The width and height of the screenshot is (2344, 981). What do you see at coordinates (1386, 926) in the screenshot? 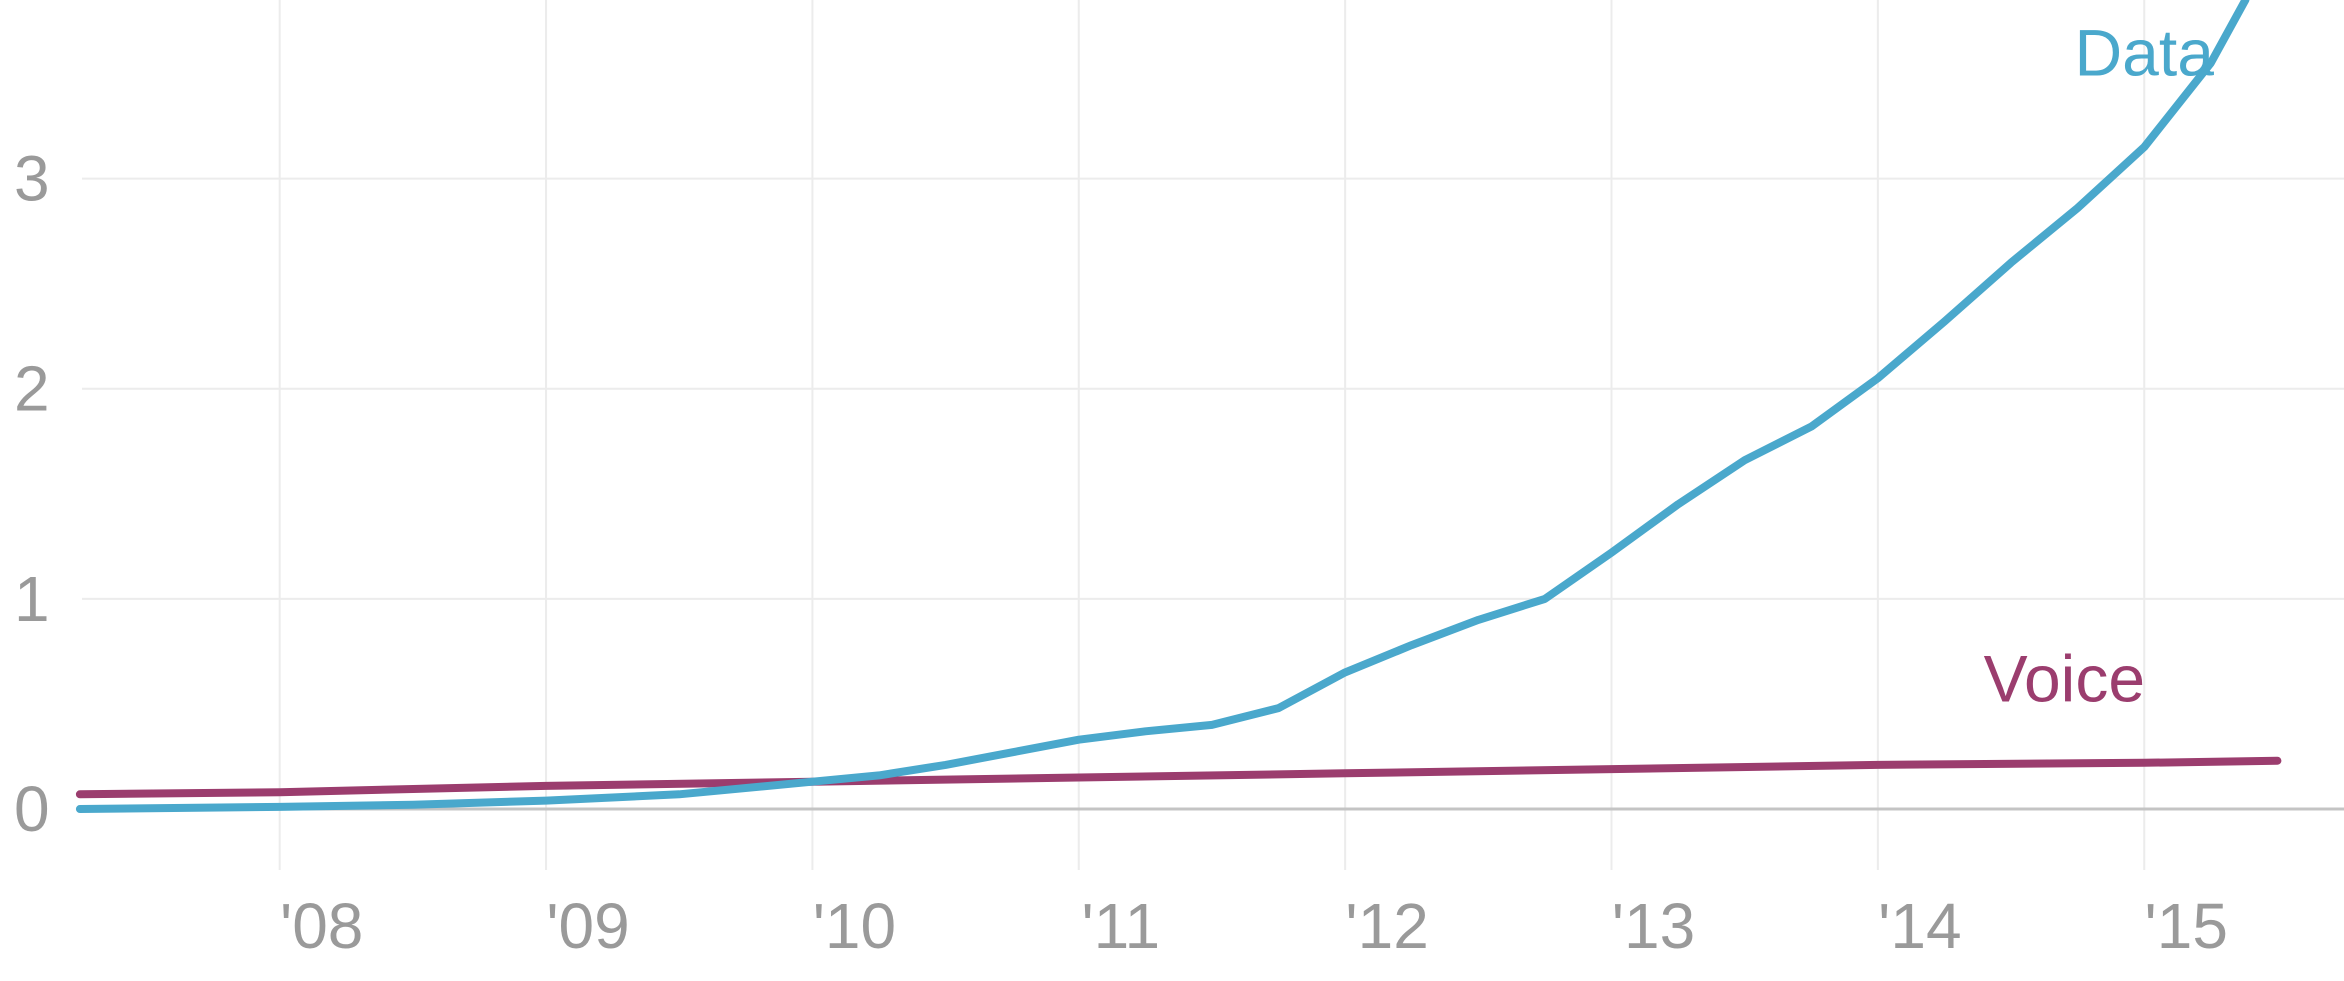
I see `x-tick-label: '12` at bounding box center [1386, 926].